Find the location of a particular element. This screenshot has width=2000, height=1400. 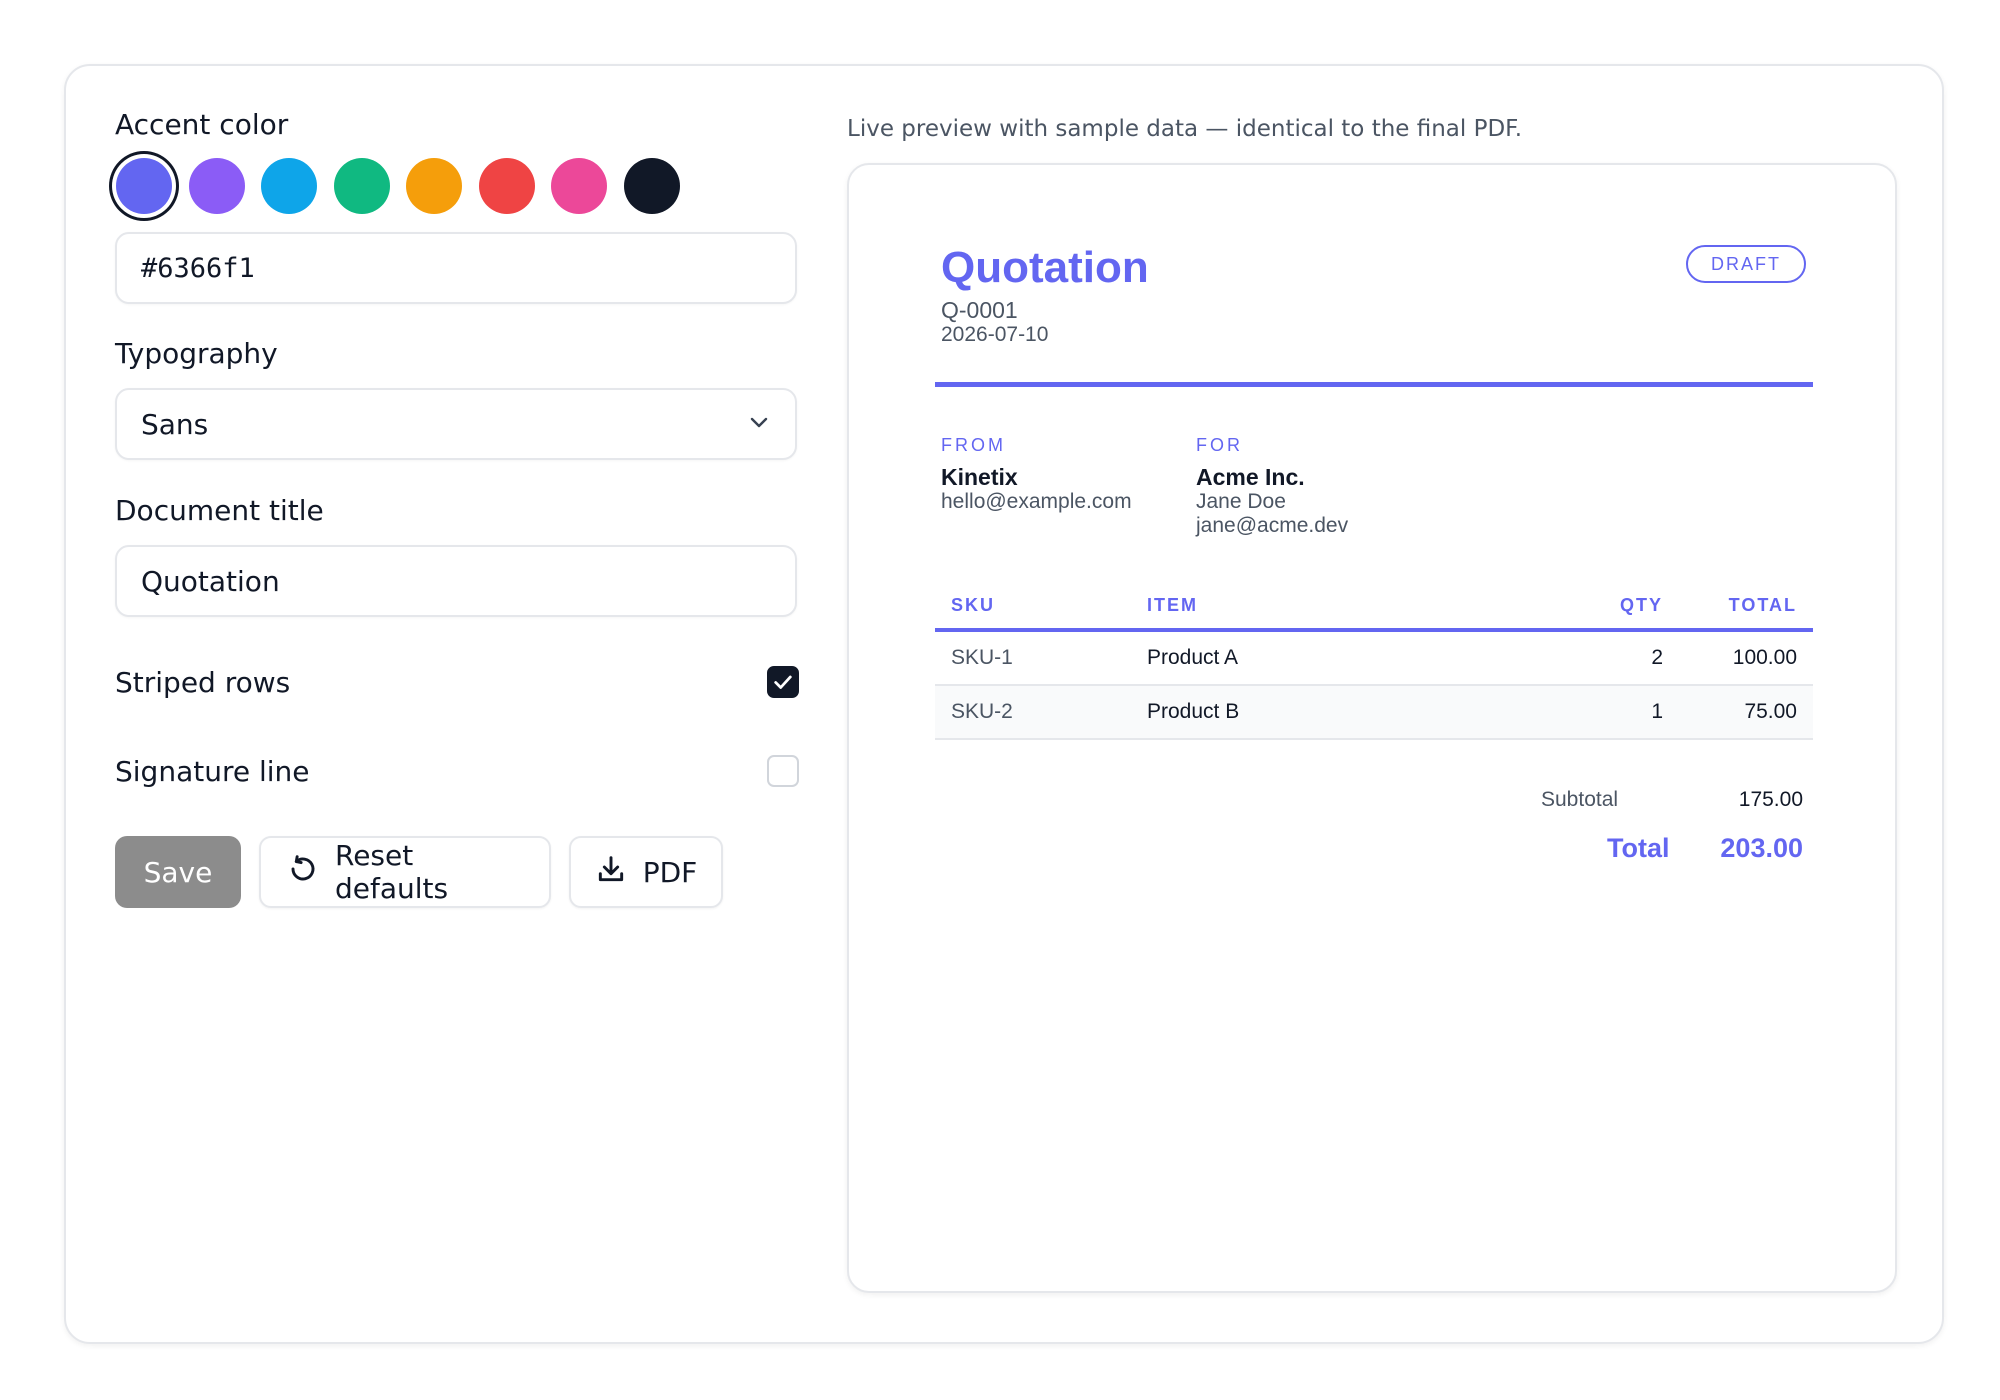

table-header: SKU ITEM QTY TOTAL is located at coordinates (1374, 607).